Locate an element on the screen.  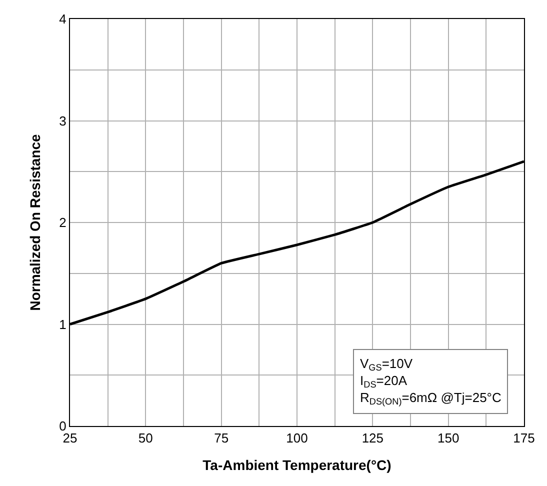
y-tick-label: 1 is located at coordinates (62, 324).